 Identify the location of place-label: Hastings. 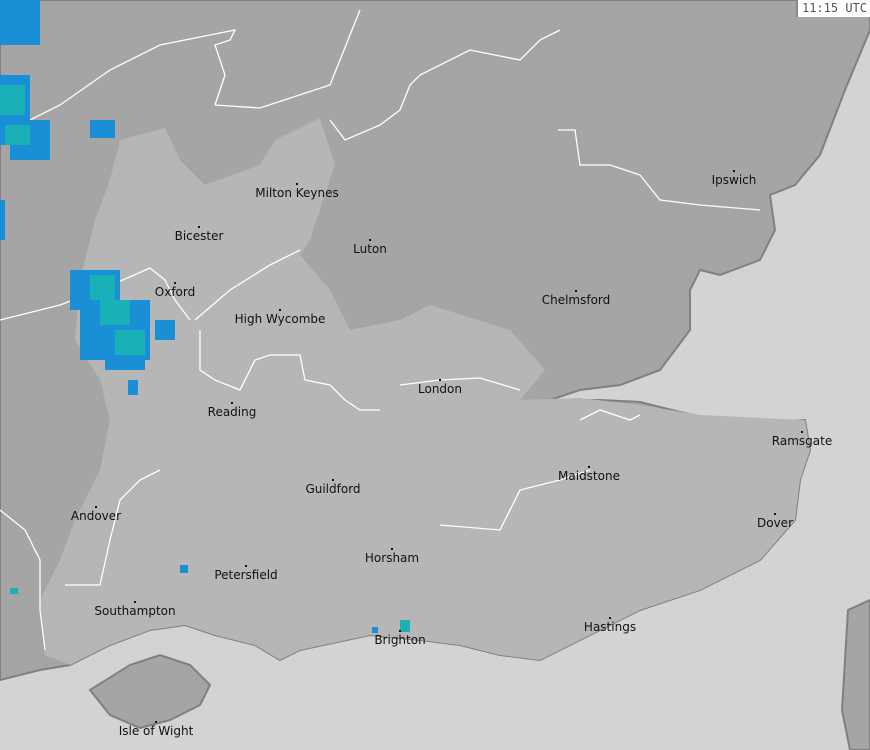
(610, 627).